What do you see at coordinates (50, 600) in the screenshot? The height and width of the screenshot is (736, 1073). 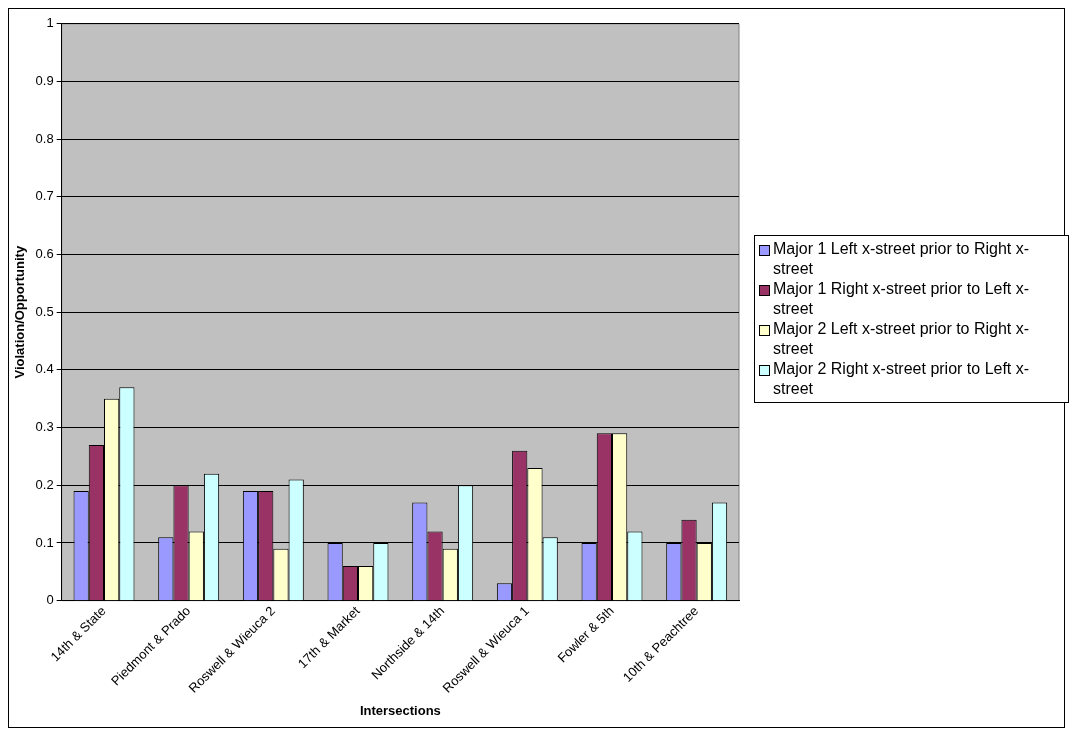 I see `y-tick-label: 0` at bounding box center [50, 600].